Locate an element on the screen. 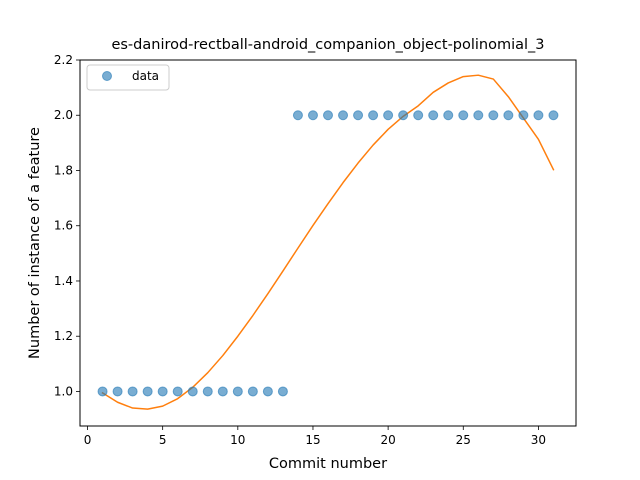  y-tick-label: 1.4 is located at coordinates (63, 281).